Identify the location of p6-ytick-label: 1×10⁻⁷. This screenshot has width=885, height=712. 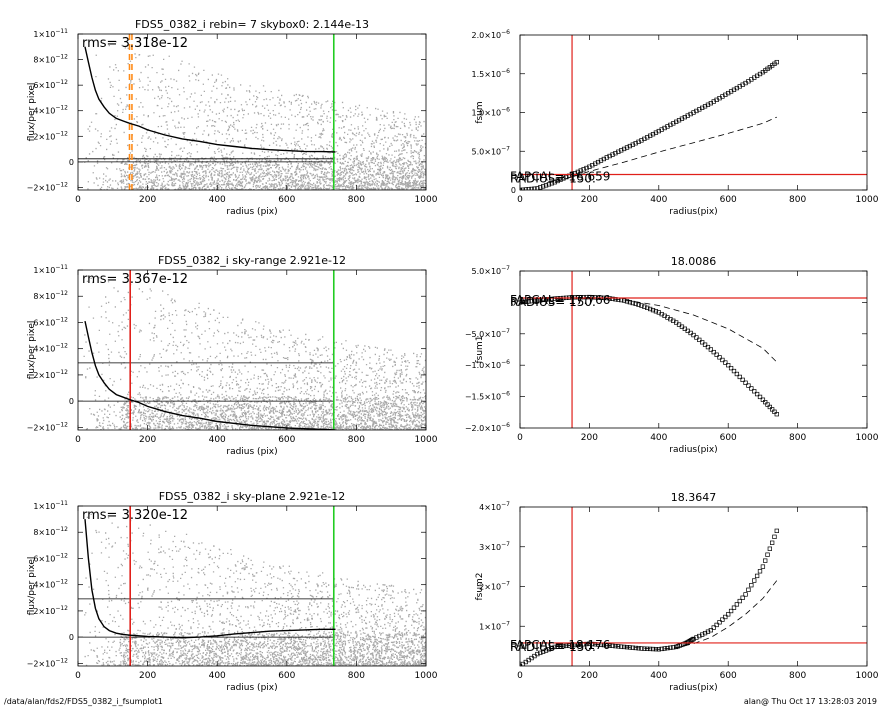
(494, 625).